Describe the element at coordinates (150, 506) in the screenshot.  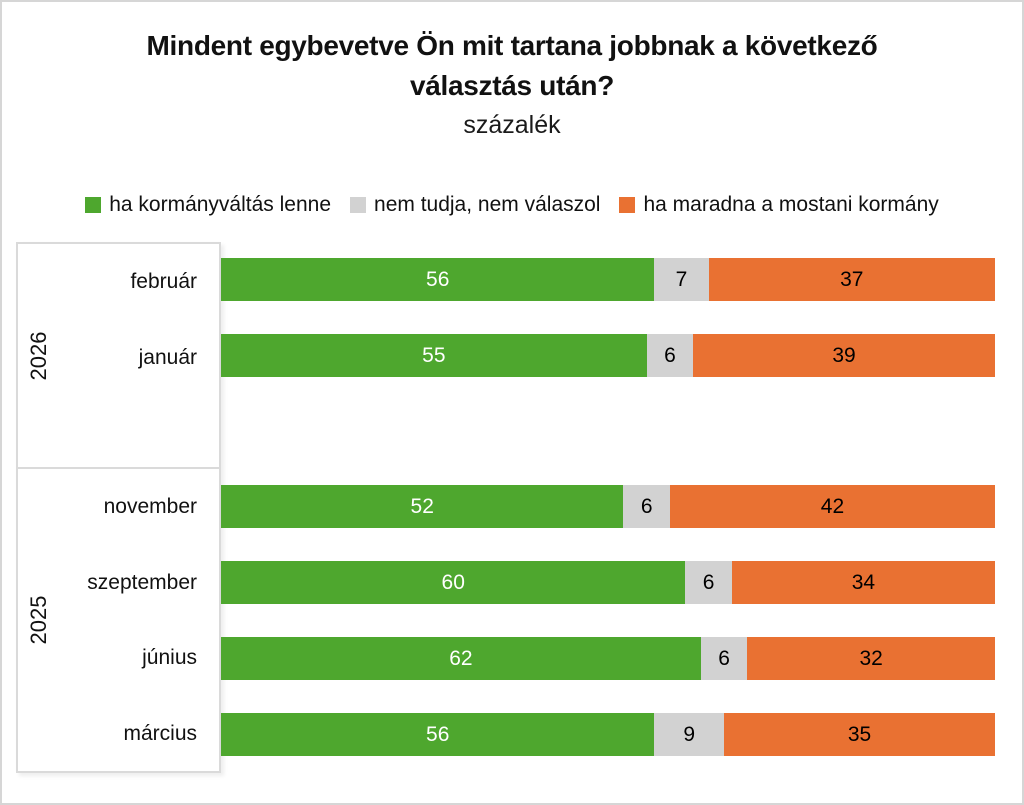
I see `month-label: november` at that location.